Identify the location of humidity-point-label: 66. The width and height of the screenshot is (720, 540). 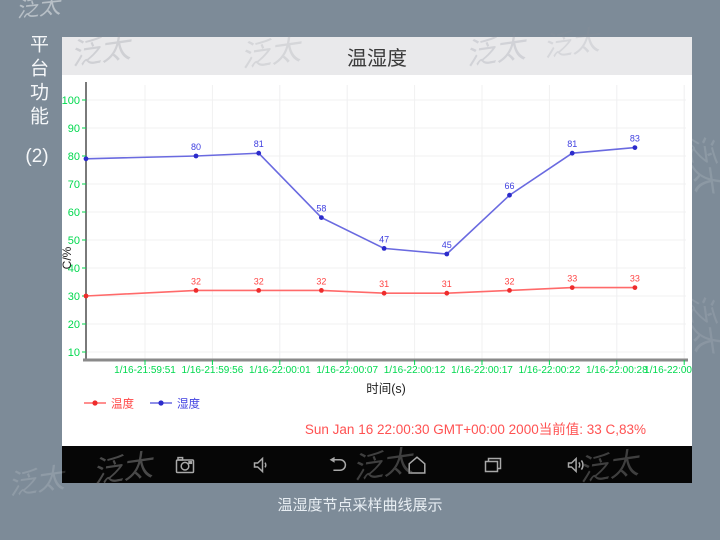
(509, 186).